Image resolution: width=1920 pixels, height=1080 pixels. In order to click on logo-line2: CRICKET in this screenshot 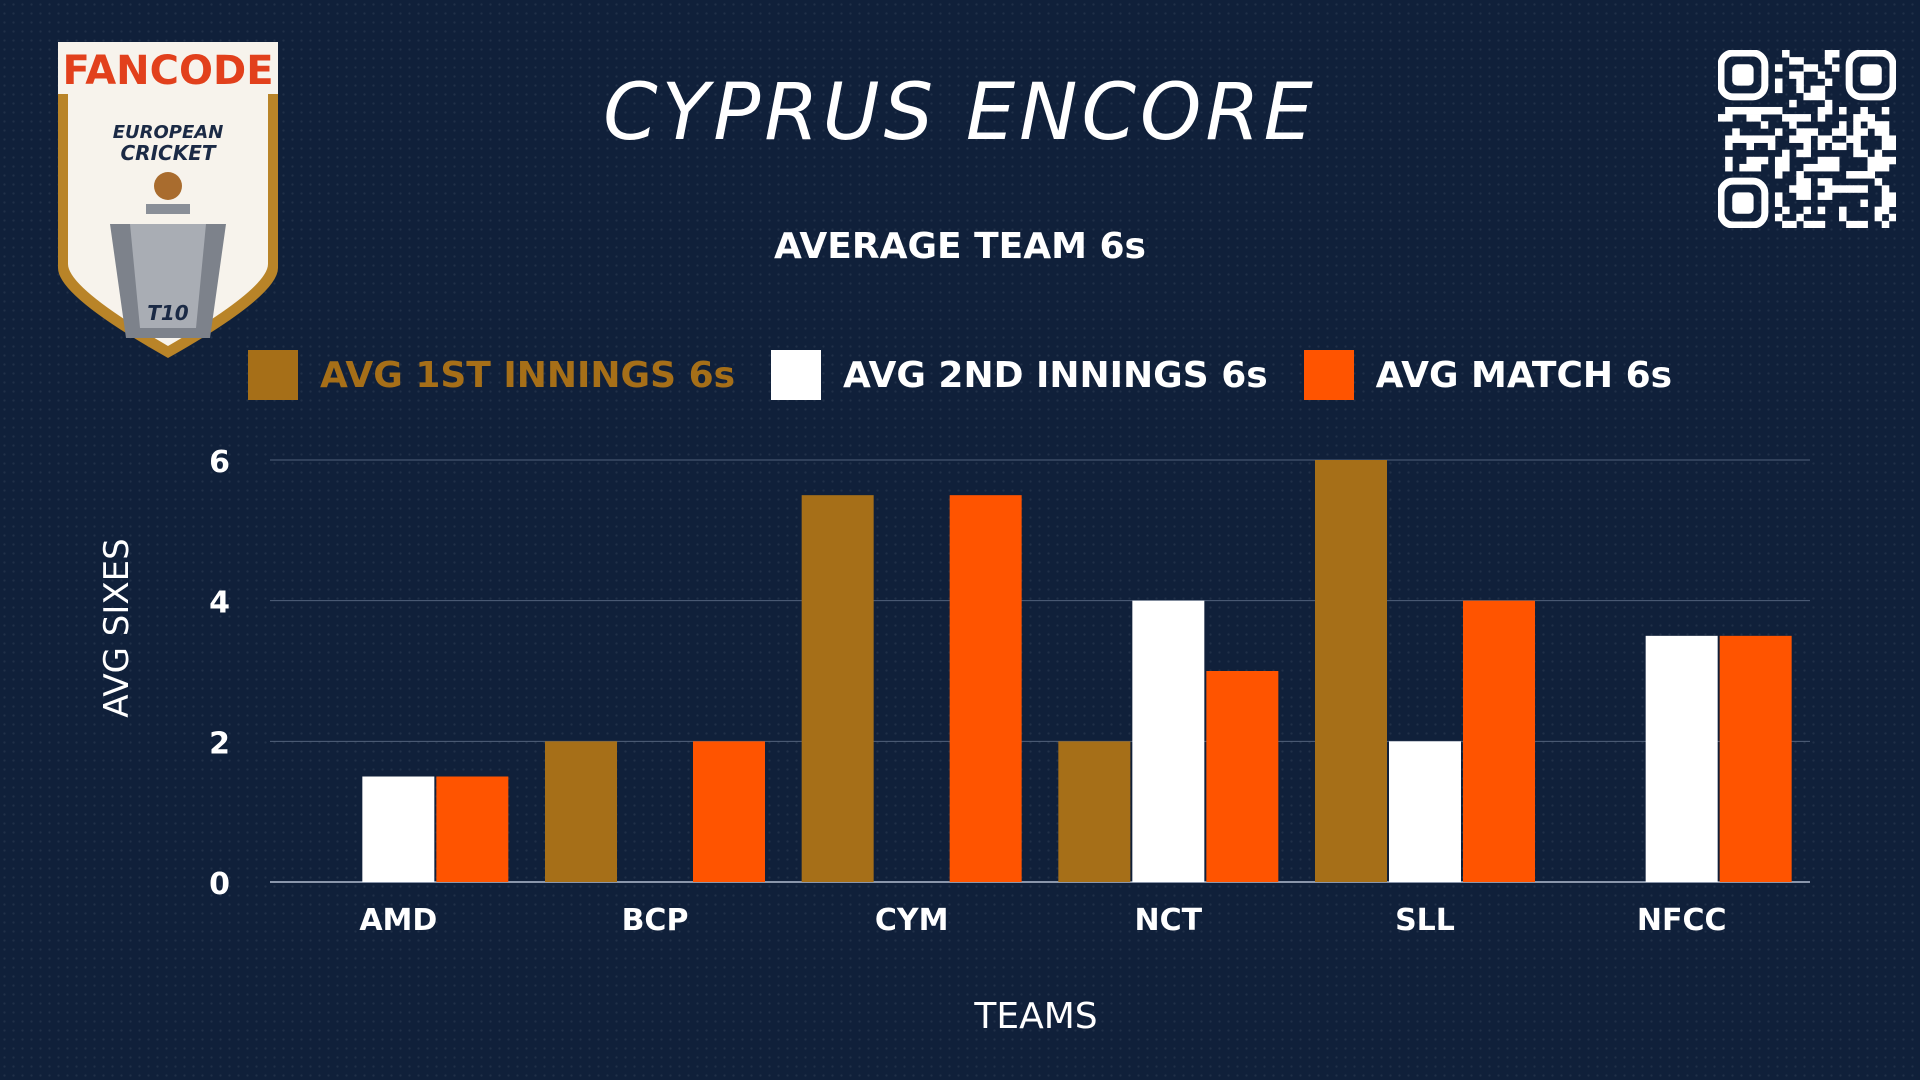, I will do `click(169, 153)`.